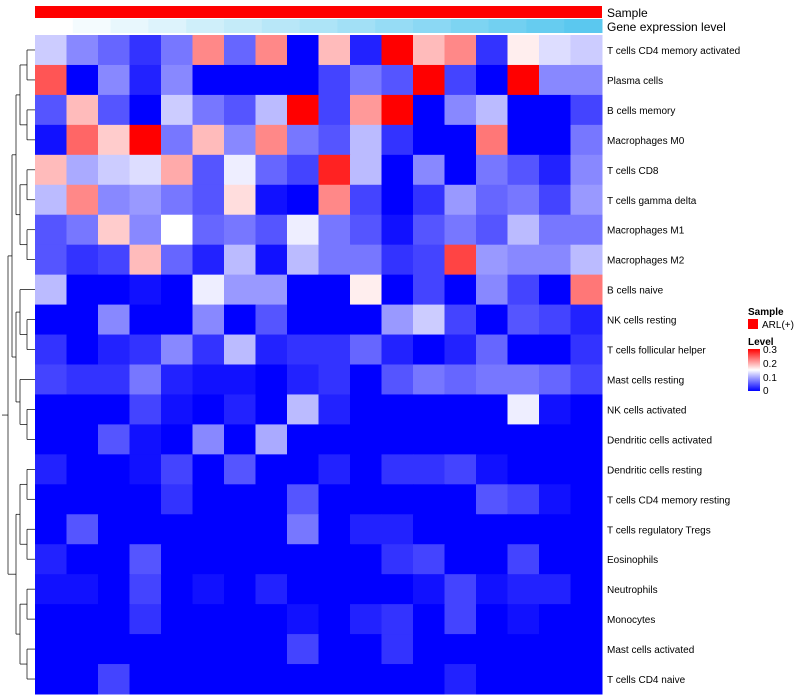  What do you see at coordinates (761, 342) in the screenshot?
I see `legend-level-title: Level` at bounding box center [761, 342].